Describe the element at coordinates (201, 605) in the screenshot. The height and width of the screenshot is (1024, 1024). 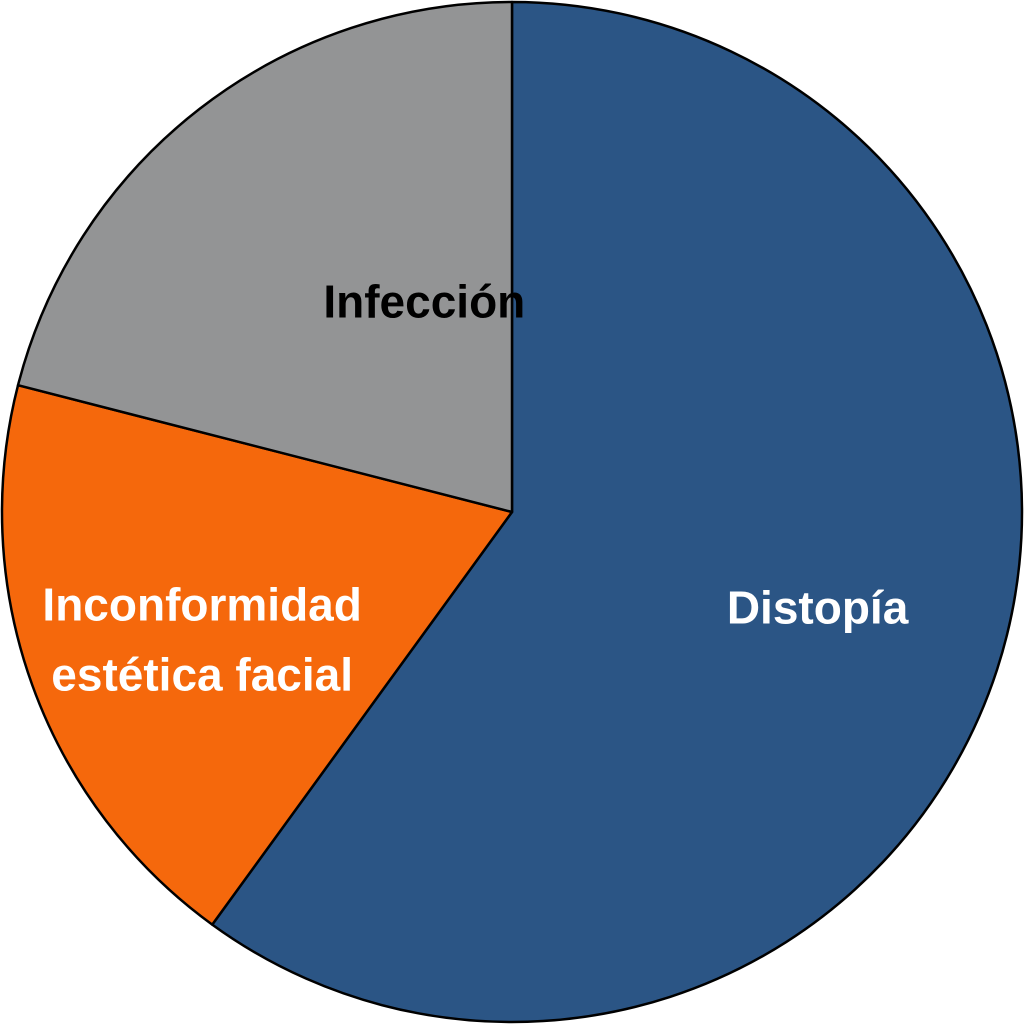
I see `pie-slice-label-line: Inconformidad` at that location.